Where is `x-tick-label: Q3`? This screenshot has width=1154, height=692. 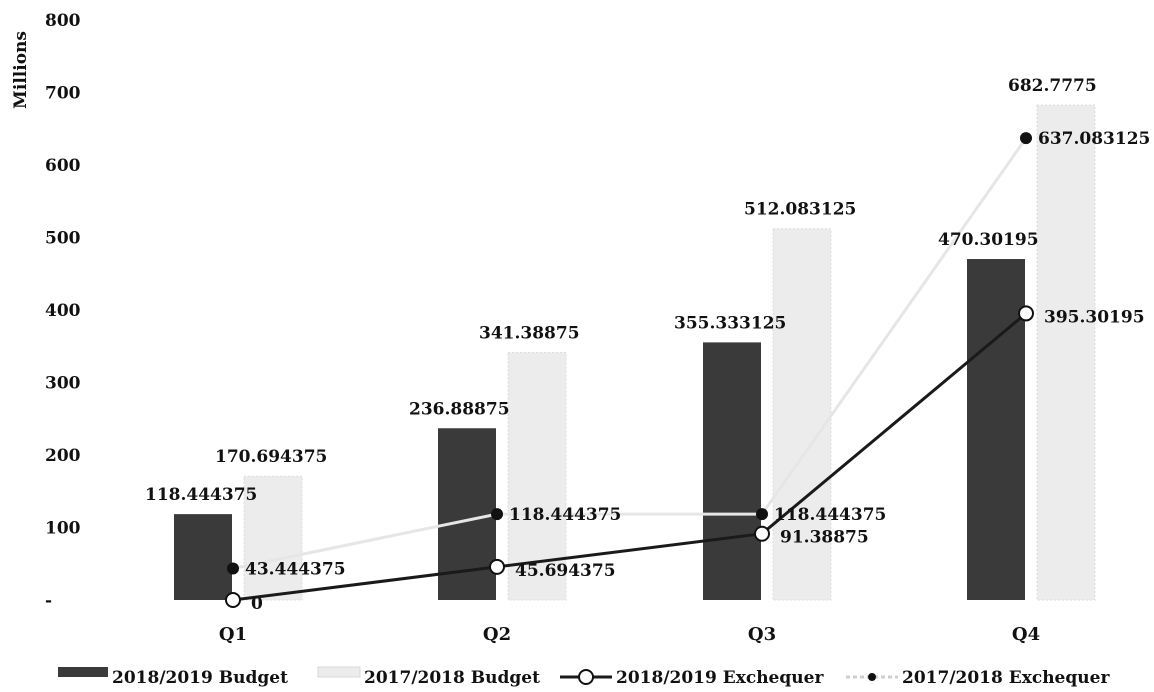 x-tick-label: Q3 is located at coordinates (762, 634).